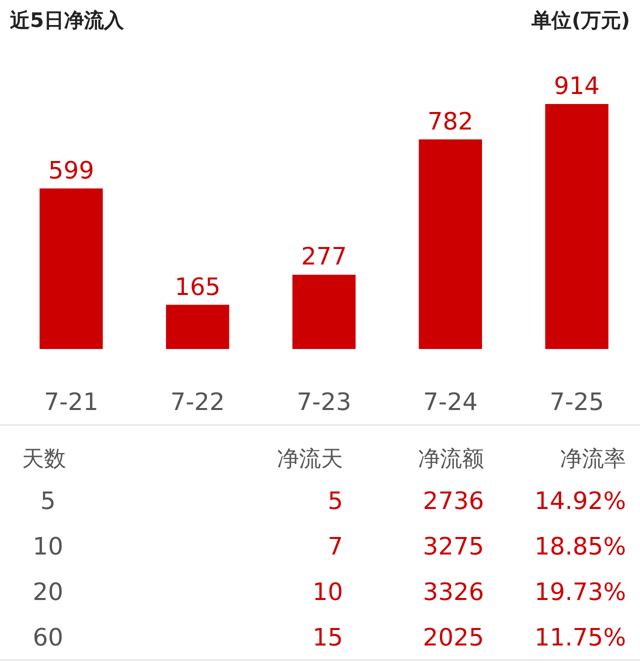 The image size is (640, 663). Describe the element at coordinates (451, 459) in the screenshot. I see `category-label: 净流额` at that location.